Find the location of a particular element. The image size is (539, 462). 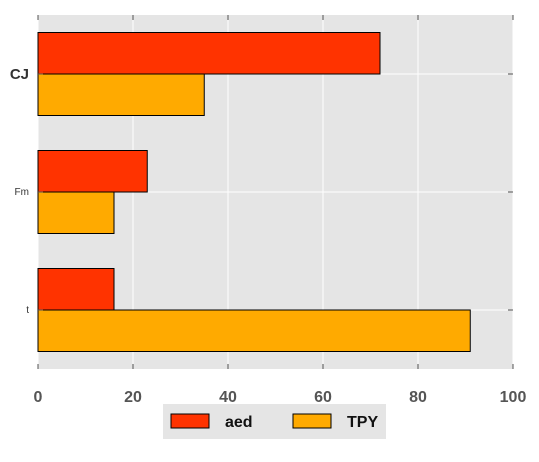

x-tick-labels: 0 20 40 60 80 100 is located at coordinates (280, 397).